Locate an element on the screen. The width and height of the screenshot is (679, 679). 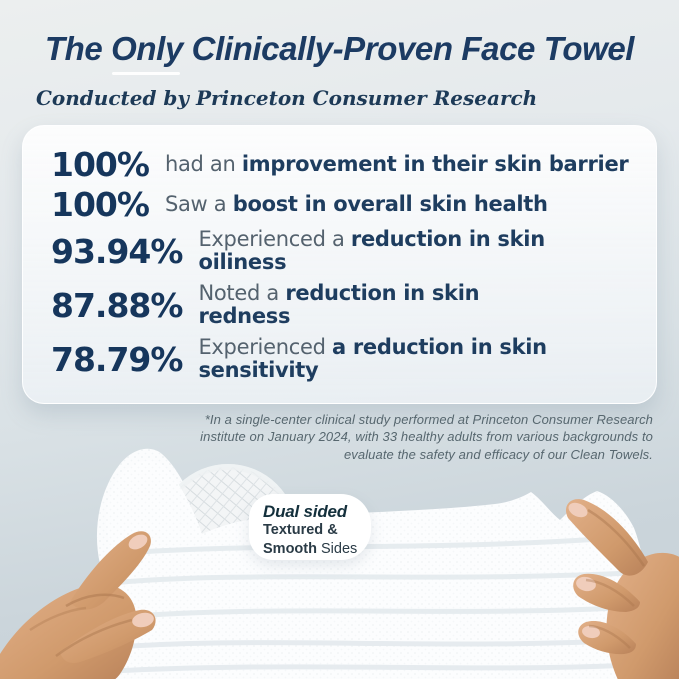
stat-row-skin-health: 100% Saw a boost in overall skin health is located at coordinates (341, 204).